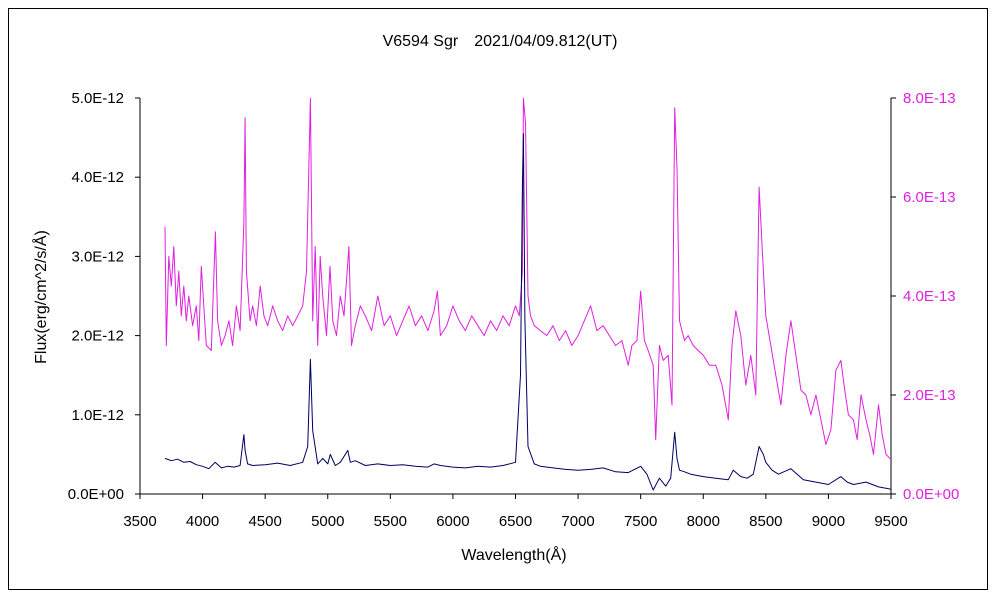 The height and width of the screenshot is (600, 1000). I want to click on y-axis-label: Flux(erg/cm^2/s/Å), so click(40, 297).